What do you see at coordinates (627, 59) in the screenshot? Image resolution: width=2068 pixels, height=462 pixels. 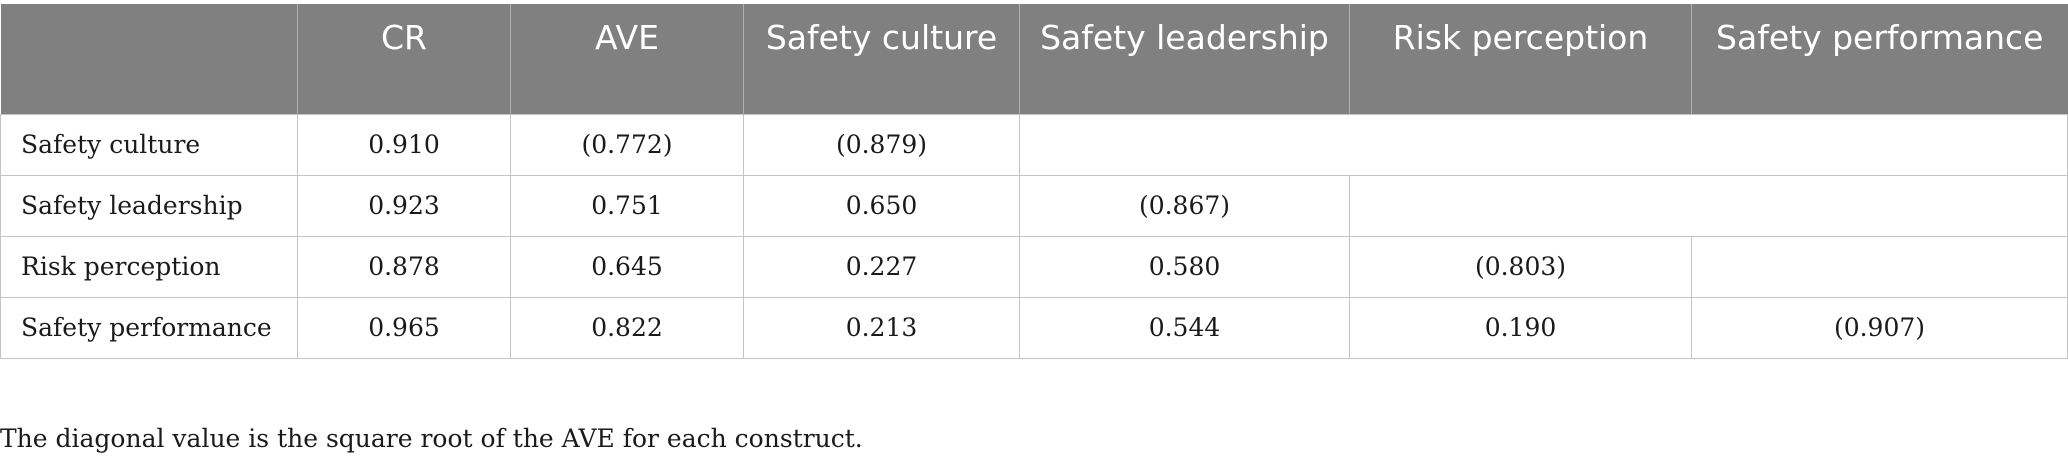 I see `header-ave: AVE` at bounding box center [627, 59].